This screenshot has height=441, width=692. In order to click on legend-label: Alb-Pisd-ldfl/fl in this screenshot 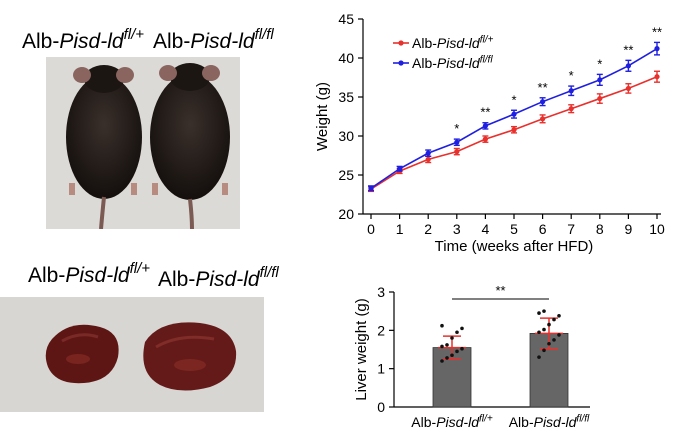, I will do `click(452, 62)`.